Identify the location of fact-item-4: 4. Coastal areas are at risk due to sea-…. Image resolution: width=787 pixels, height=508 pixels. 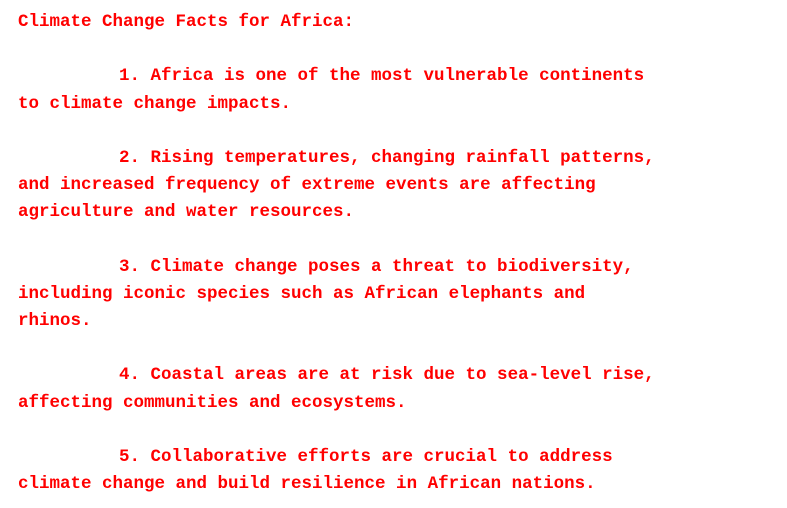
(402, 389).